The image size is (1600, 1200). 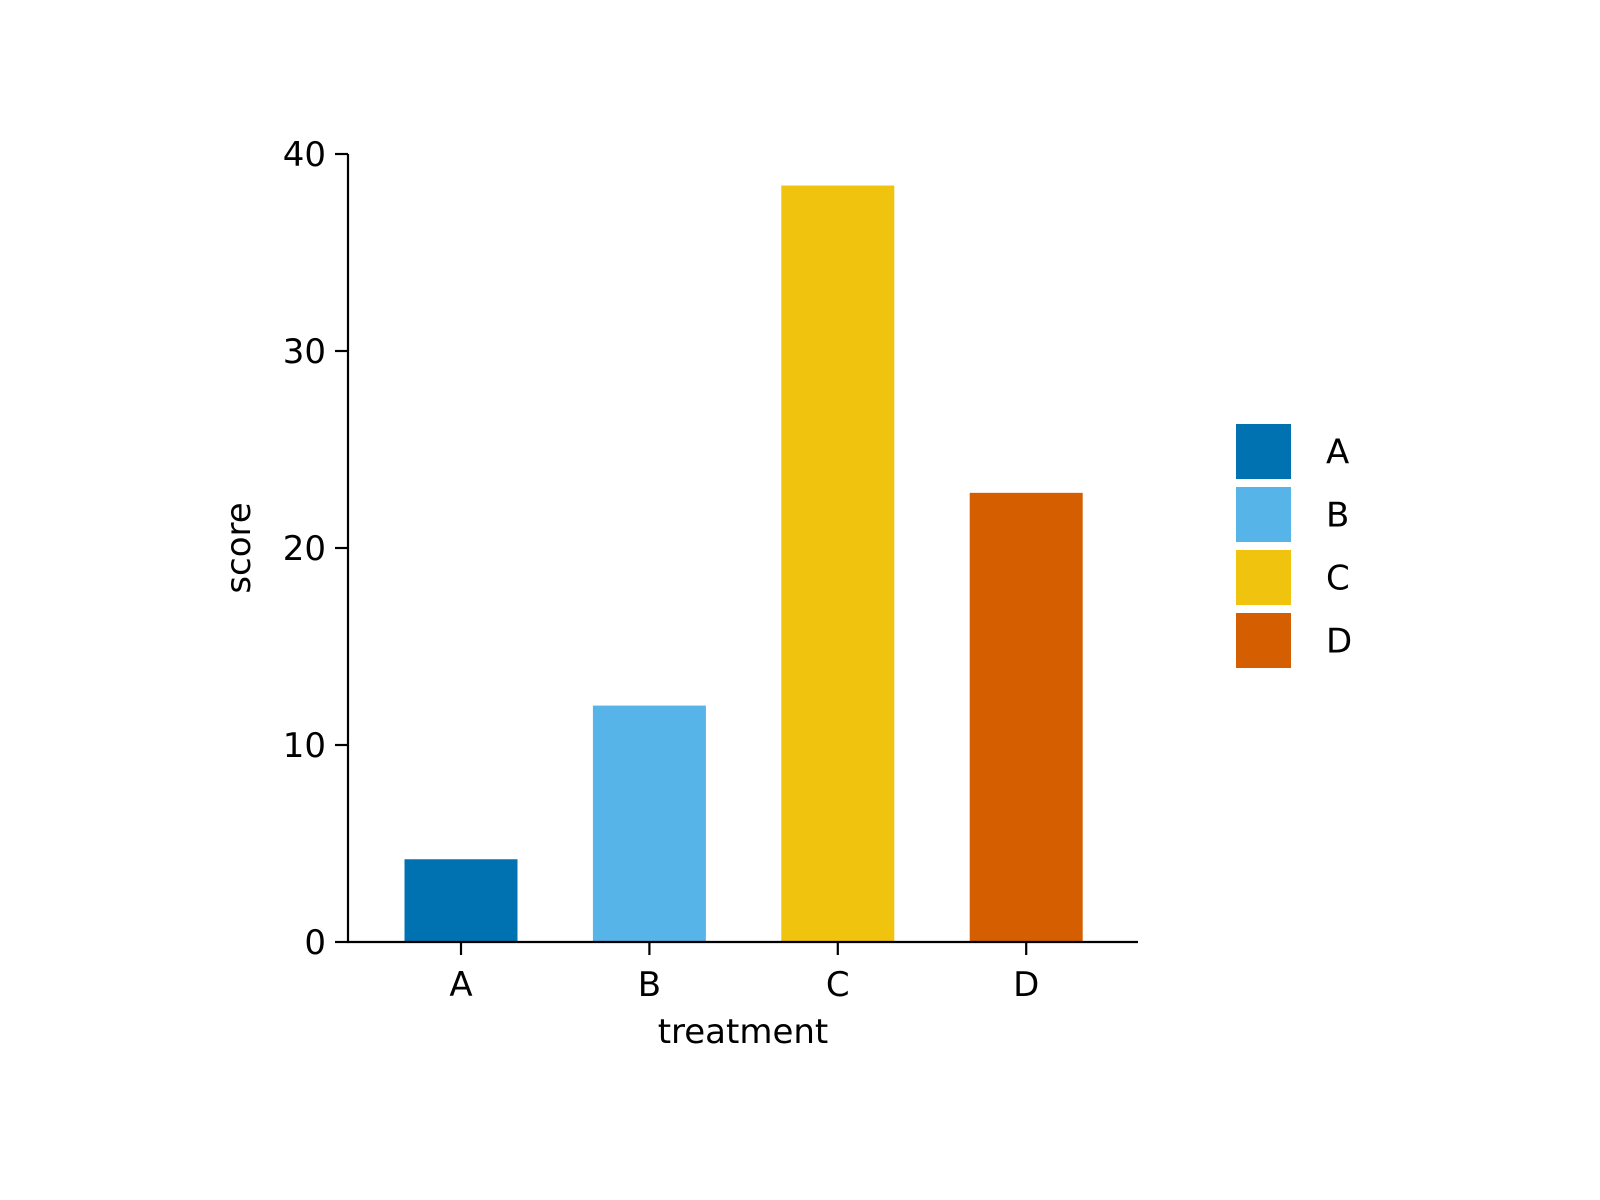 I want to click on x-tick-label: C, so click(x=838, y=985).